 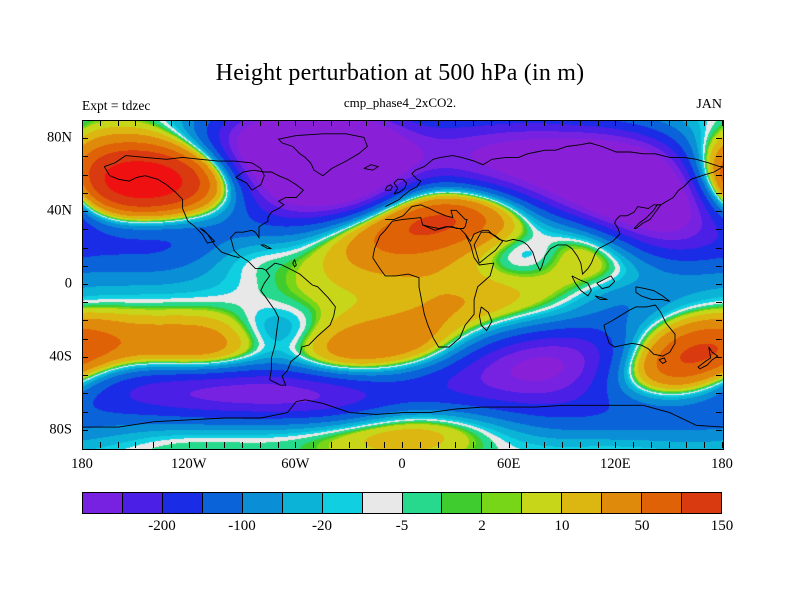 I want to click on y-axis-label: 40S, so click(x=60, y=356).